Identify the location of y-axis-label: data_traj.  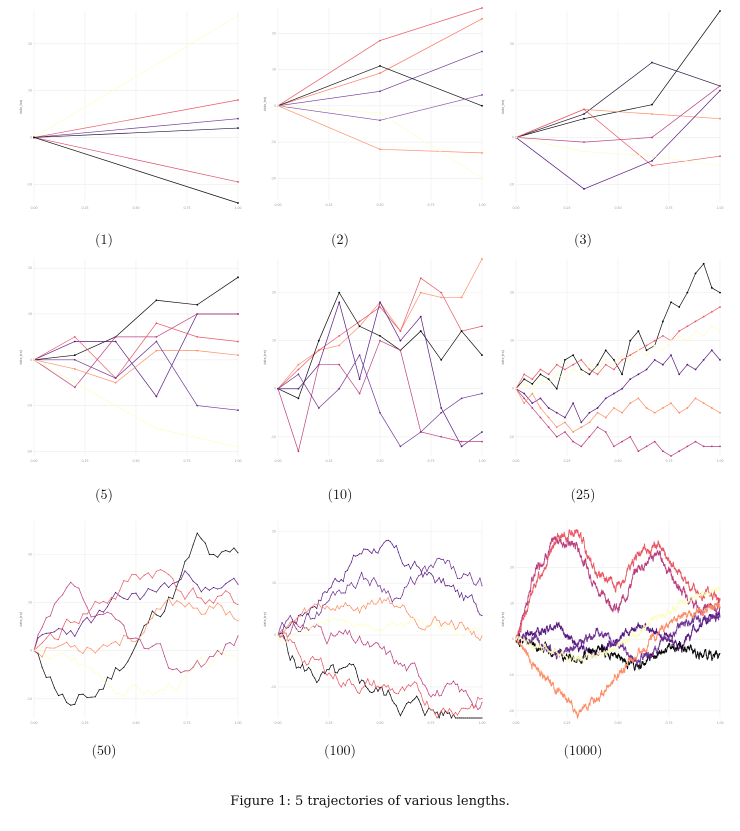
(21, 357).